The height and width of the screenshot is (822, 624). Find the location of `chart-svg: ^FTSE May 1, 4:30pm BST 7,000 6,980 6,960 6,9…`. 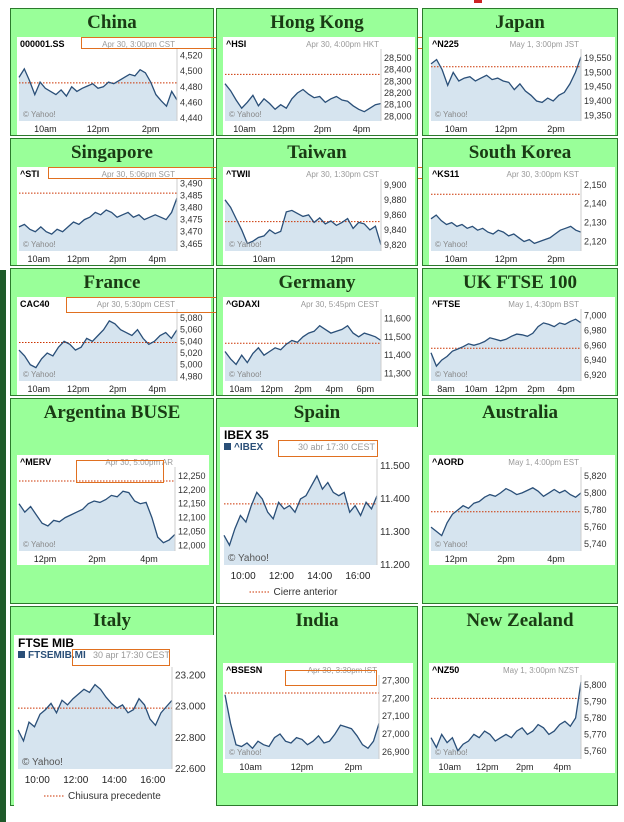

chart-svg: ^FTSE May 1, 4:30pm BST 7,000 6,980 6,960 6,9… is located at coordinates (518, 346).